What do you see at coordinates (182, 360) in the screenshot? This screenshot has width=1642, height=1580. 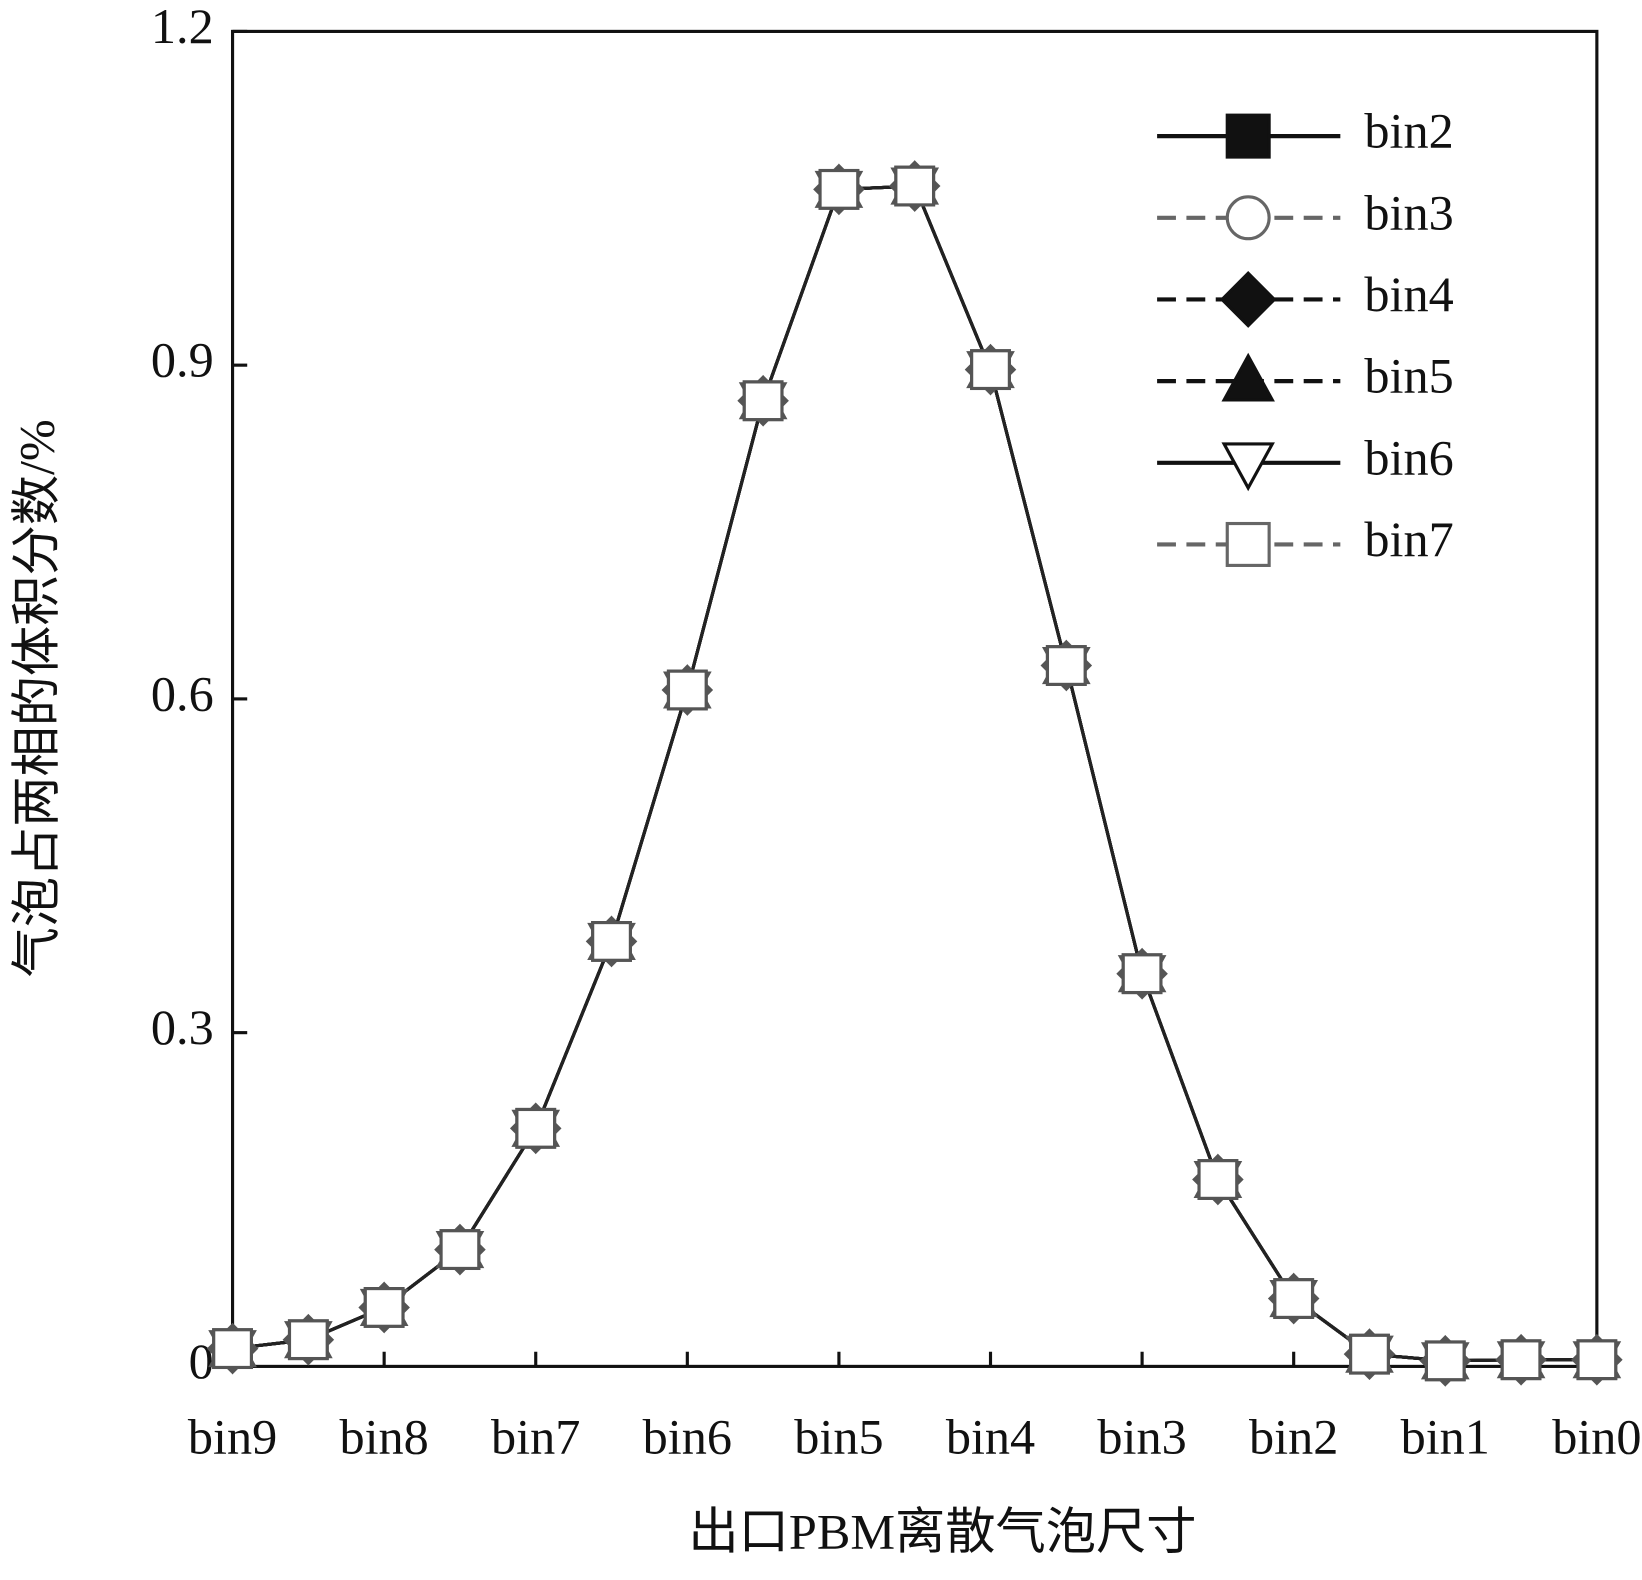 I see `y-tick-label: 0.9` at bounding box center [182, 360].